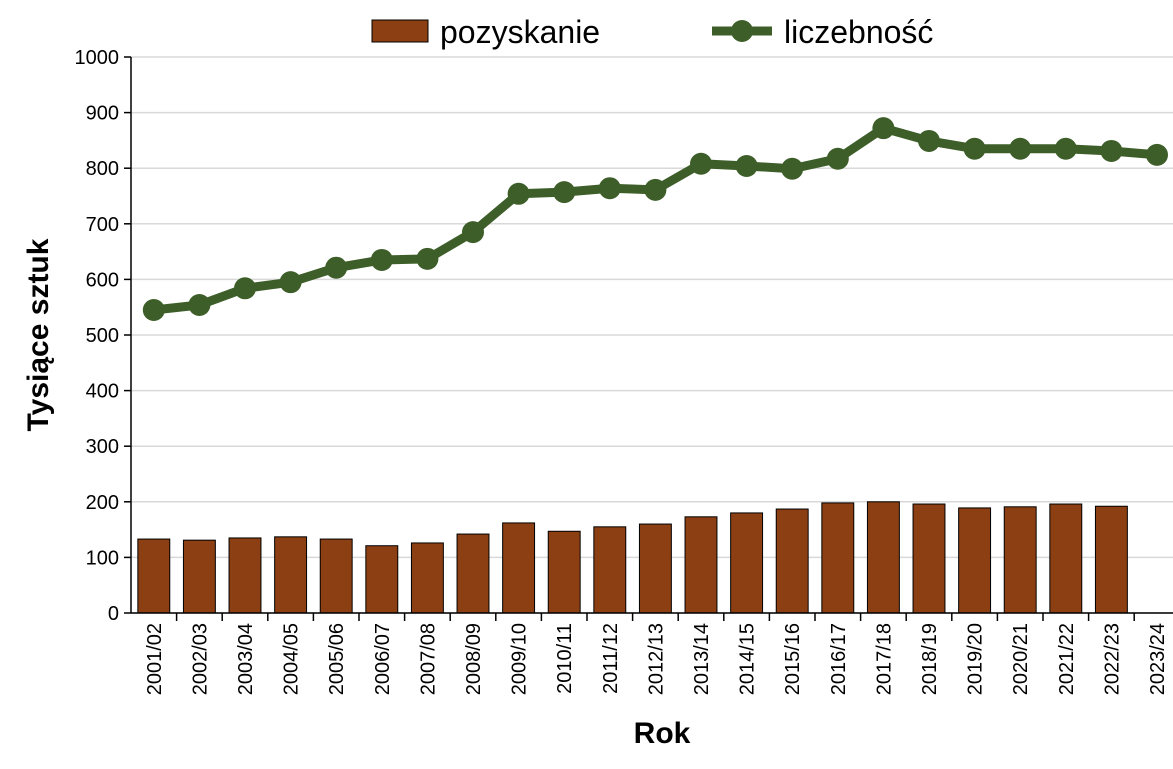 This screenshot has height=769, width=1173. What do you see at coordinates (1021, 659) in the screenshot?
I see `x-tick-label: 2020/21` at bounding box center [1021, 659].